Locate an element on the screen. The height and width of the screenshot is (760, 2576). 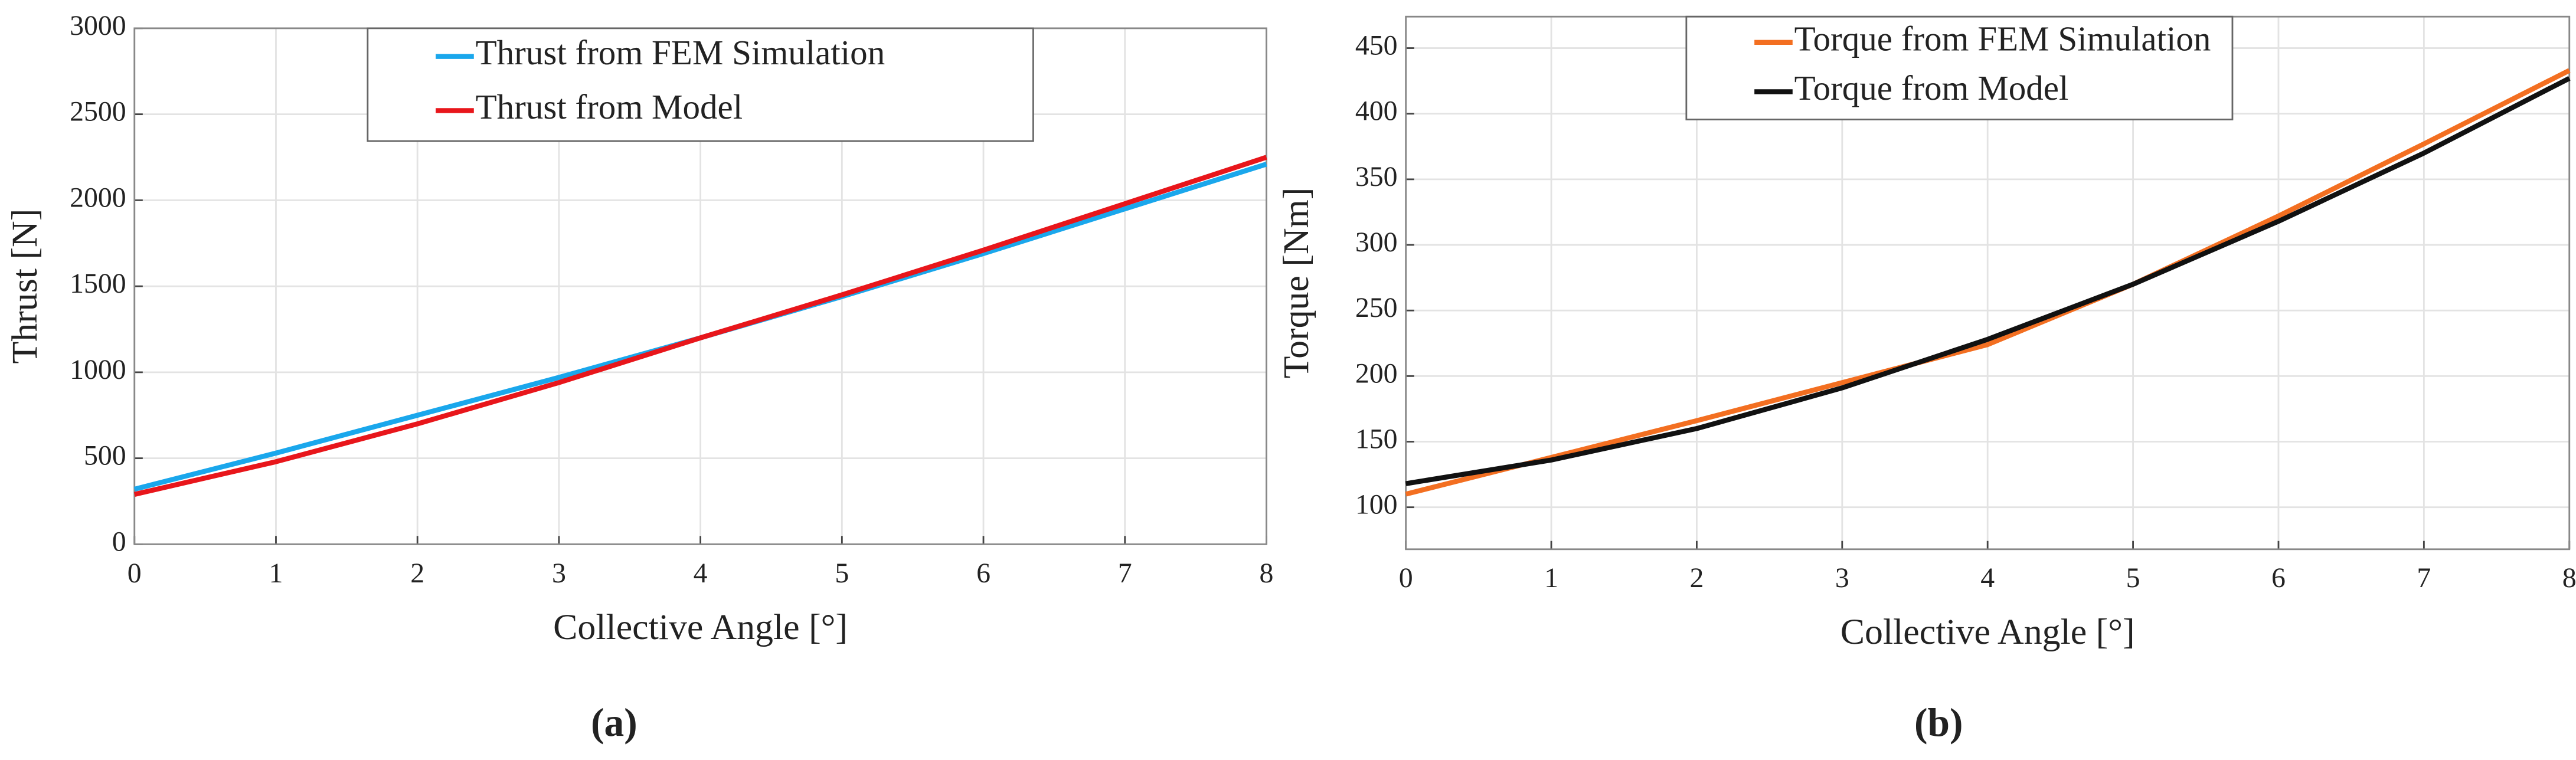
legend-label: Thrust from Model is located at coordinates (609, 106).